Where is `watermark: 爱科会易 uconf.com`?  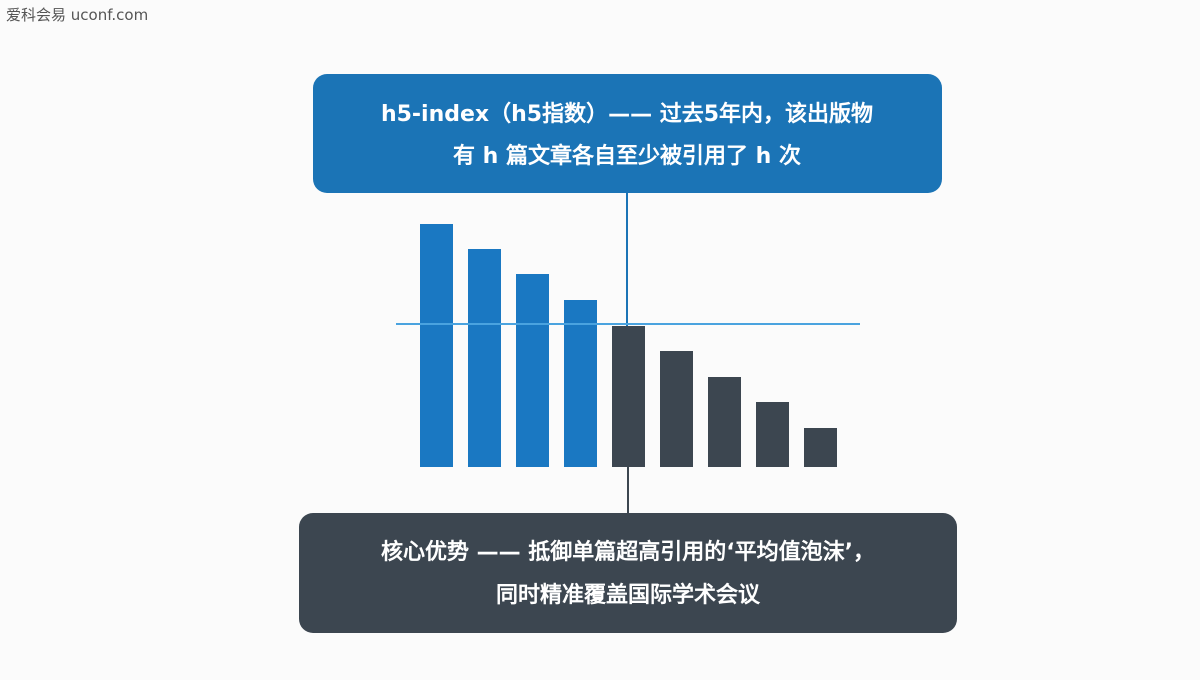
watermark: 爱科会易 uconf.com is located at coordinates (77, 15).